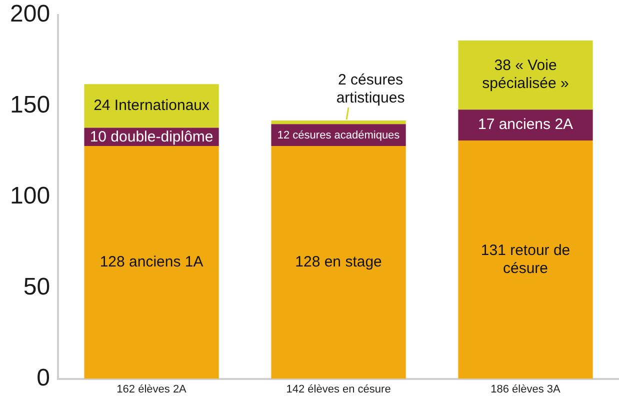 The width and height of the screenshot is (619, 400). I want to click on y-tick-label: 50, so click(36, 286).